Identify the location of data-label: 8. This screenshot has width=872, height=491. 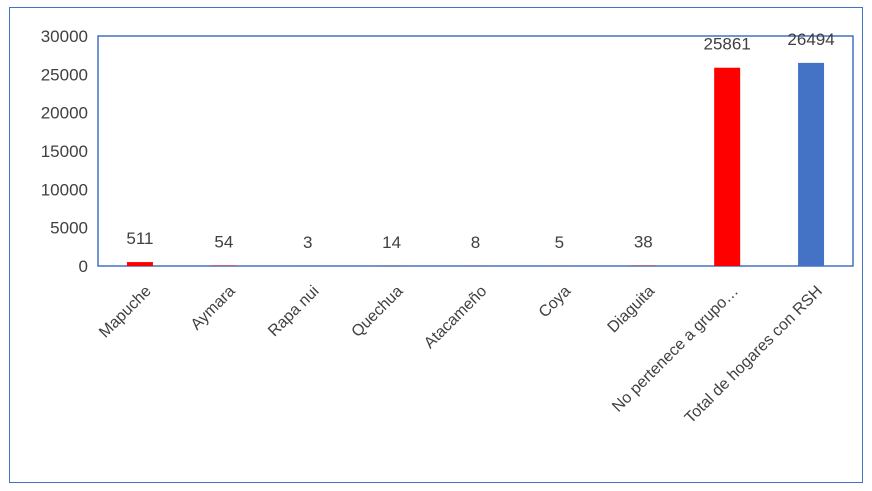
(475, 242).